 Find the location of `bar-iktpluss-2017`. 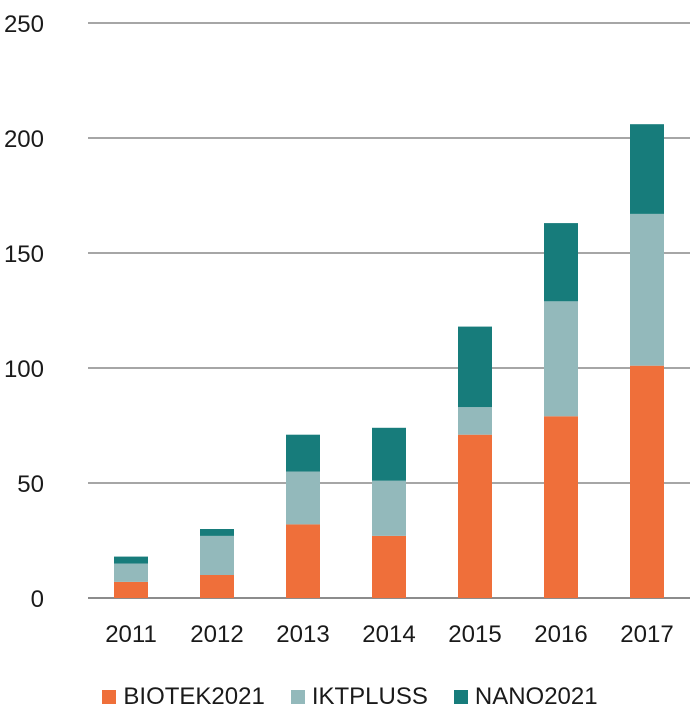

bar-iktpluss-2017 is located at coordinates (647, 289).